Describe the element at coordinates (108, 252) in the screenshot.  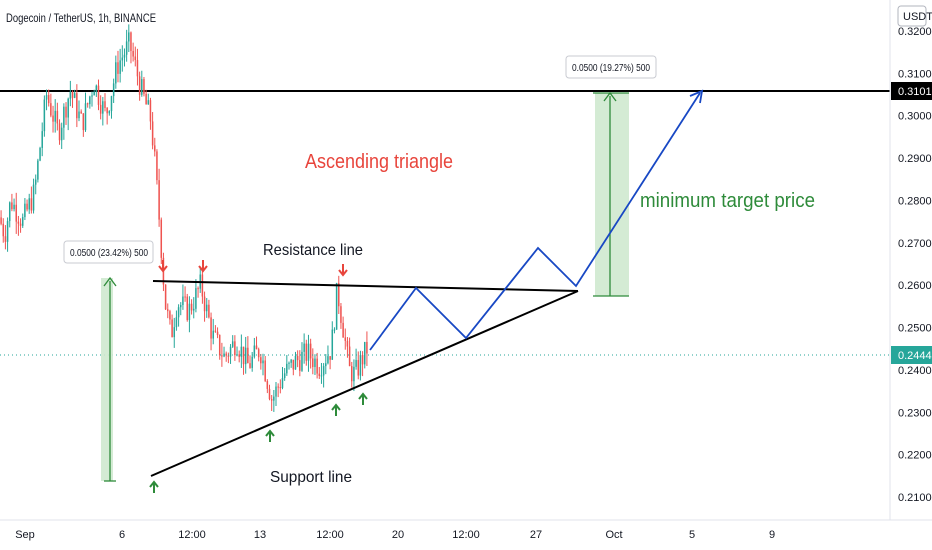
I see `callout-left: 0.0500 (23.42%) 500` at that location.